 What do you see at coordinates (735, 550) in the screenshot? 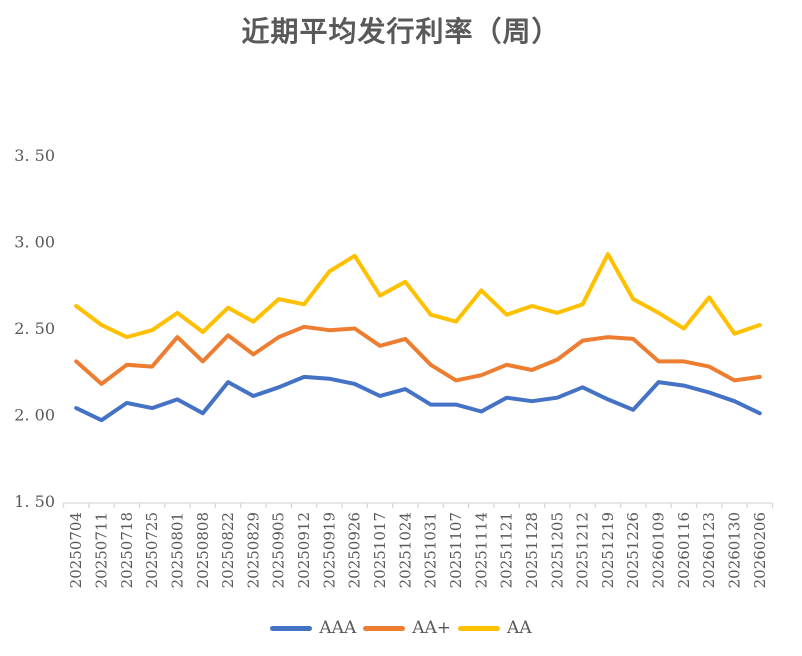
I see `x-axis-tick-label: 20260130` at bounding box center [735, 550].